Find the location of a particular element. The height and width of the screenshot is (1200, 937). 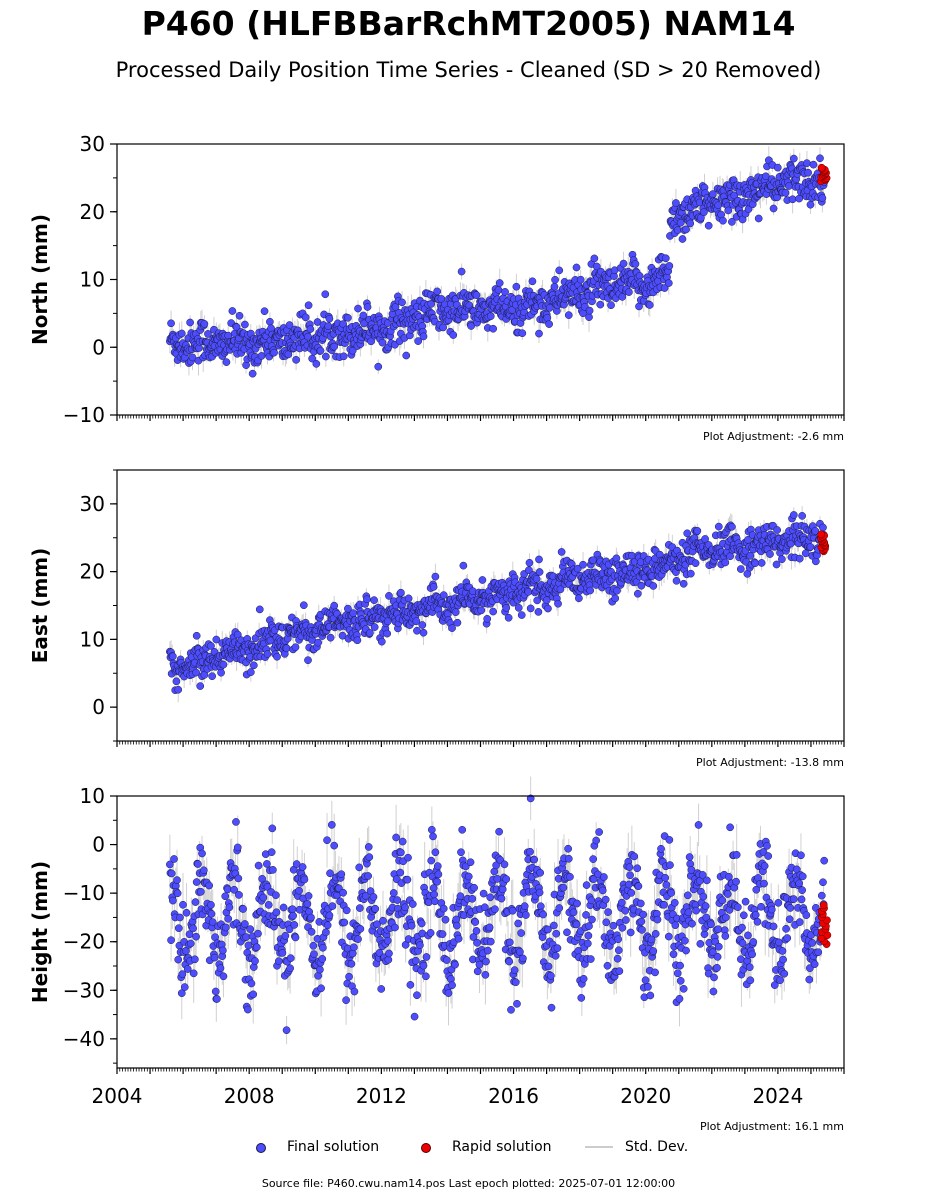

final-solution-points is located at coordinates (497, 266).